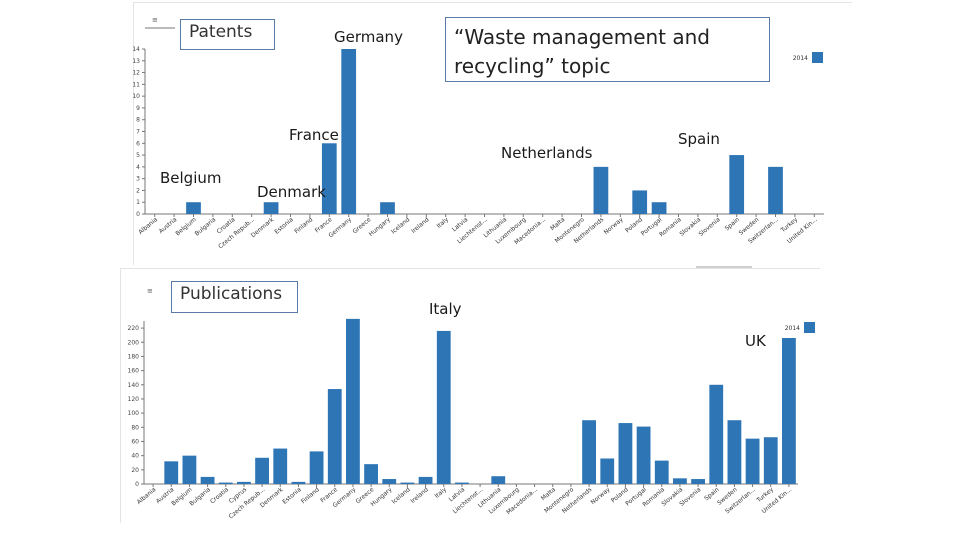  What do you see at coordinates (441, 493) in the screenshot?
I see `publications-category-label: Italy` at bounding box center [441, 493].